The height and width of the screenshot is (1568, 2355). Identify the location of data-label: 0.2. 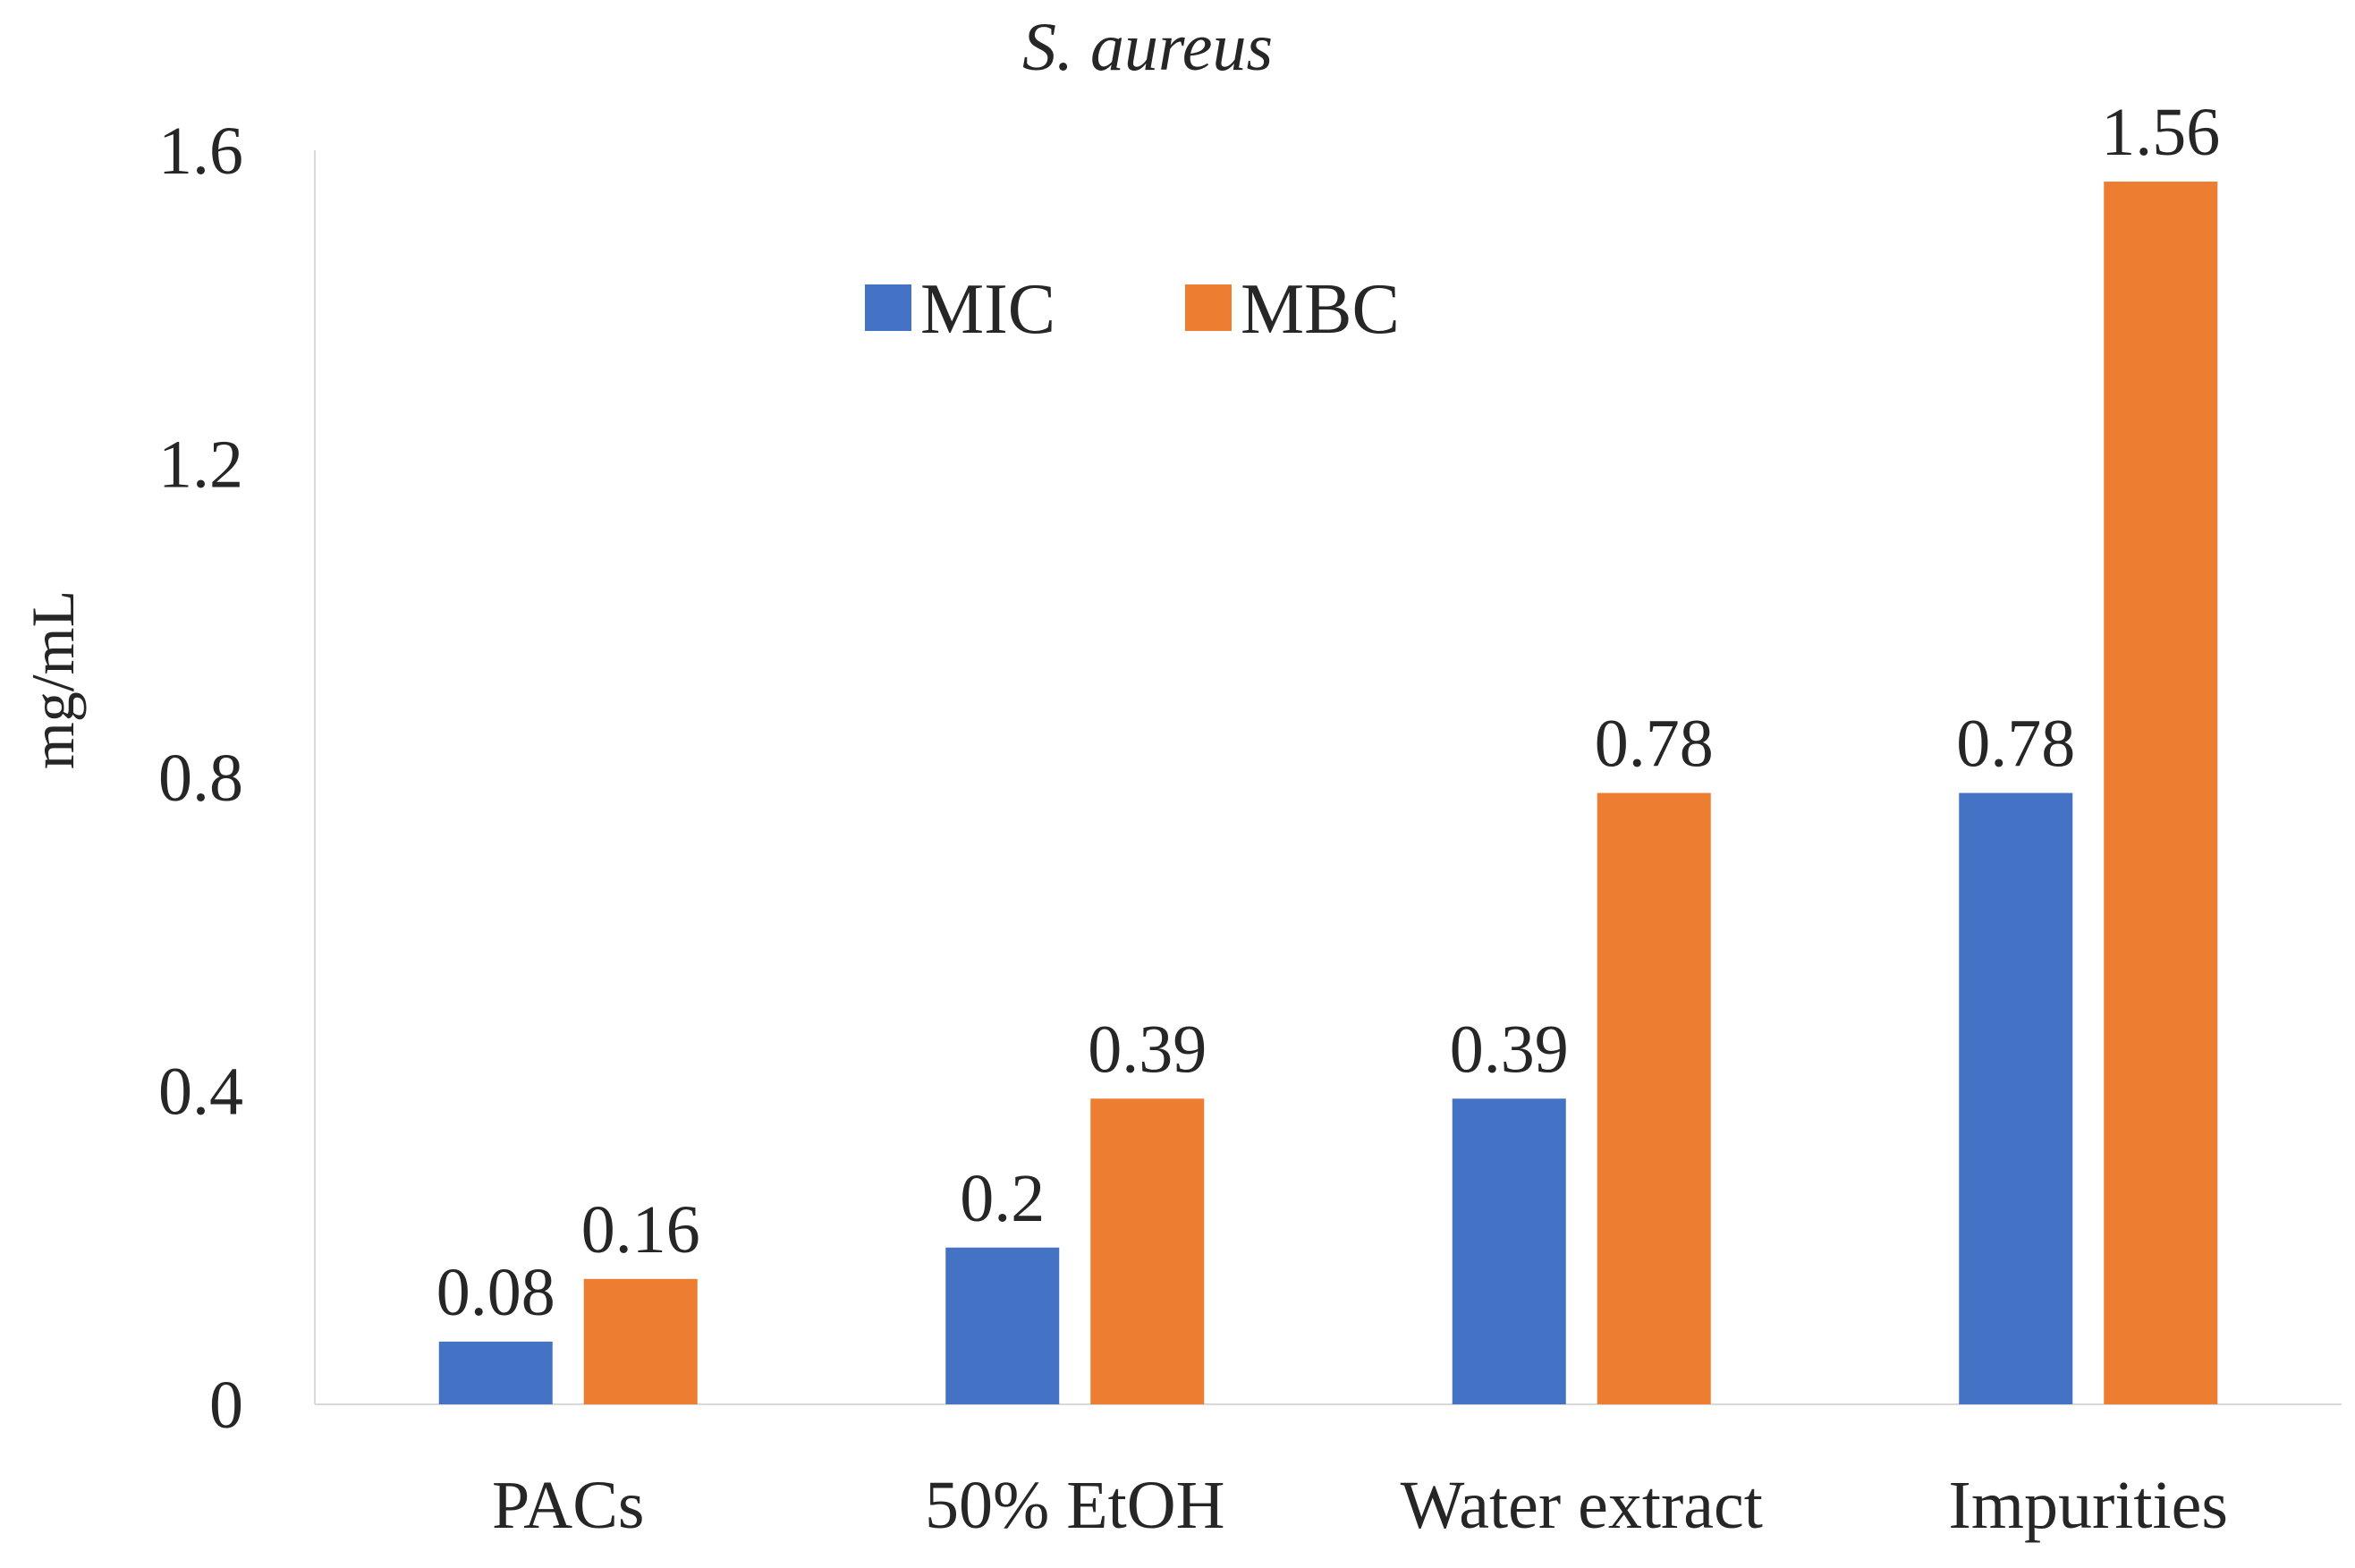
(1002, 1199).